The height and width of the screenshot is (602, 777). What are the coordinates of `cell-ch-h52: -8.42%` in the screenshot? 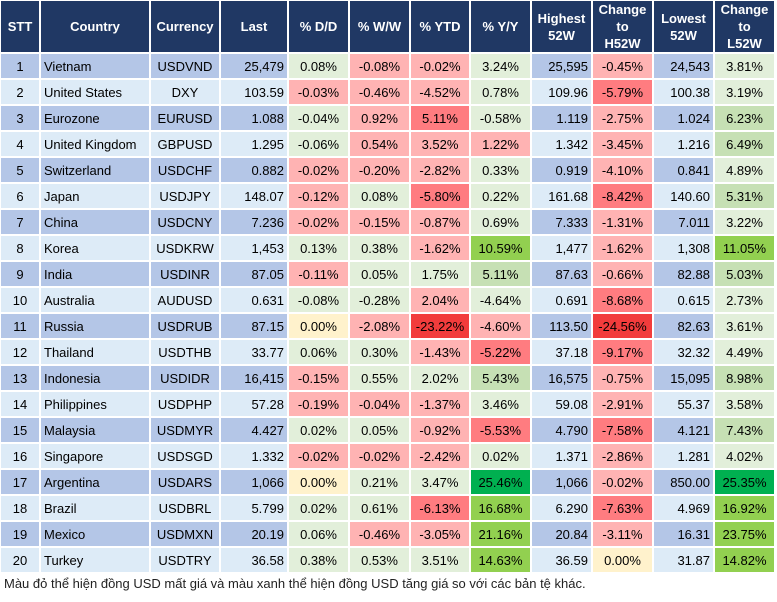 It's located at (622, 196).